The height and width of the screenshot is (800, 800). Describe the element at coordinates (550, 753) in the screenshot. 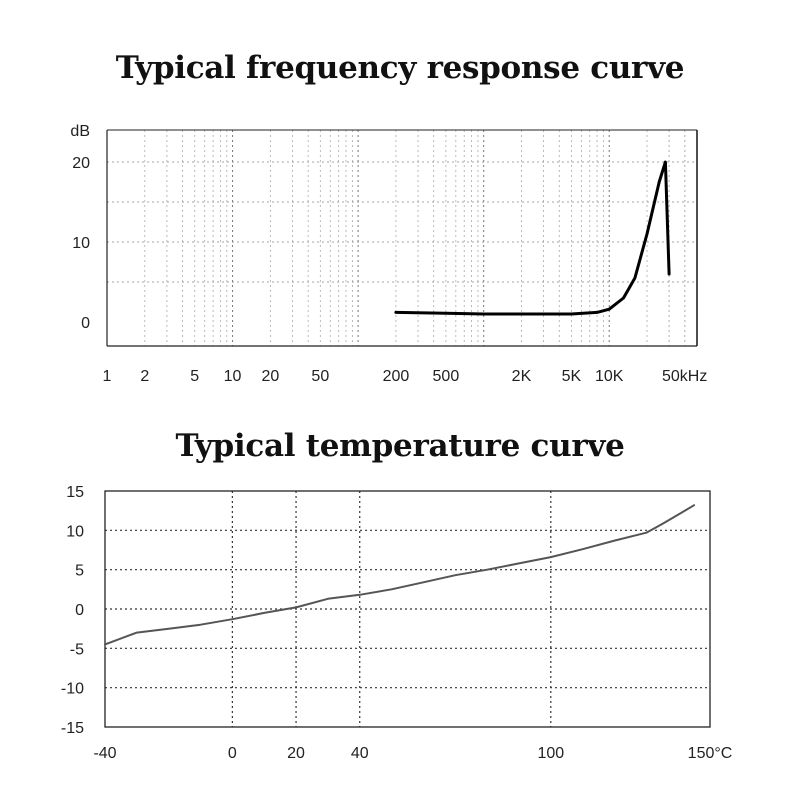

I see `x-tick-label: 100` at that location.